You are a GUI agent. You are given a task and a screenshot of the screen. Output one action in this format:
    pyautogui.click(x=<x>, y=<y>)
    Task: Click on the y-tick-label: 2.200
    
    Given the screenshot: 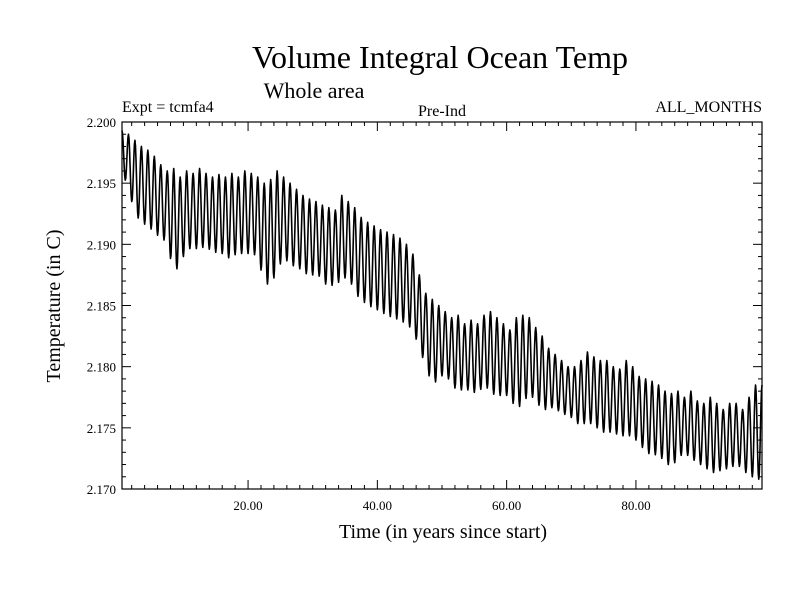 What is the action you would take?
    pyautogui.click(x=101, y=122)
    